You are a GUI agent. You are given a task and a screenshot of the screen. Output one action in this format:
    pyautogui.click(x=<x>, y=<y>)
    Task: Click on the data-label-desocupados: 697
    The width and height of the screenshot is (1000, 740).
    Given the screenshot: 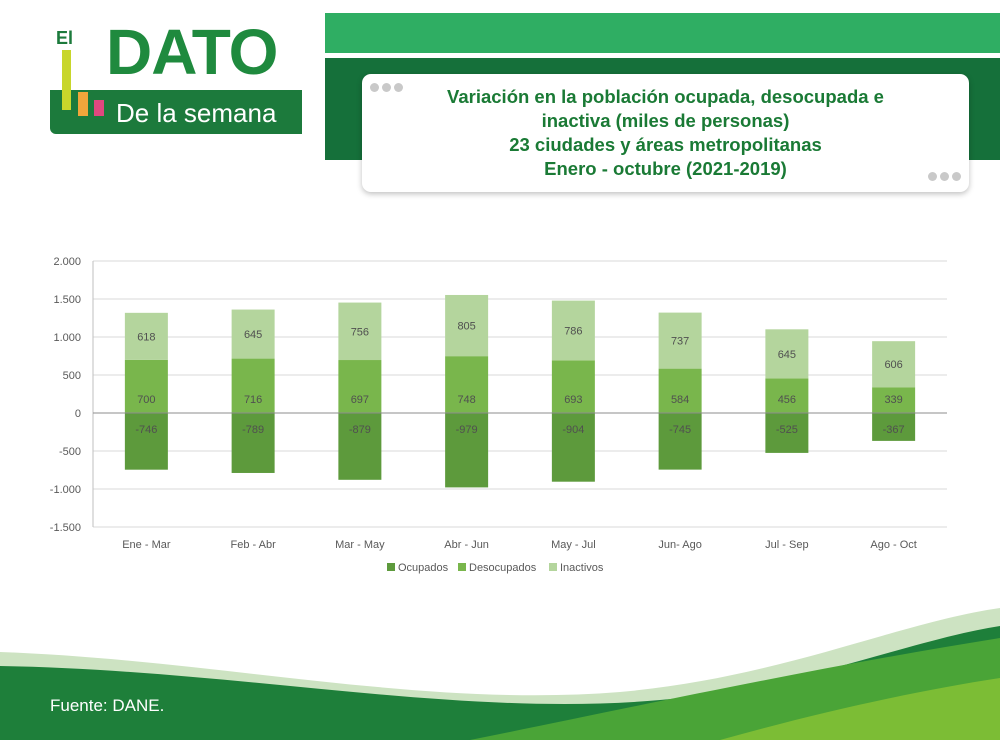 What is the action you would take?
    pyautogui.click(x=360, y=400)
    